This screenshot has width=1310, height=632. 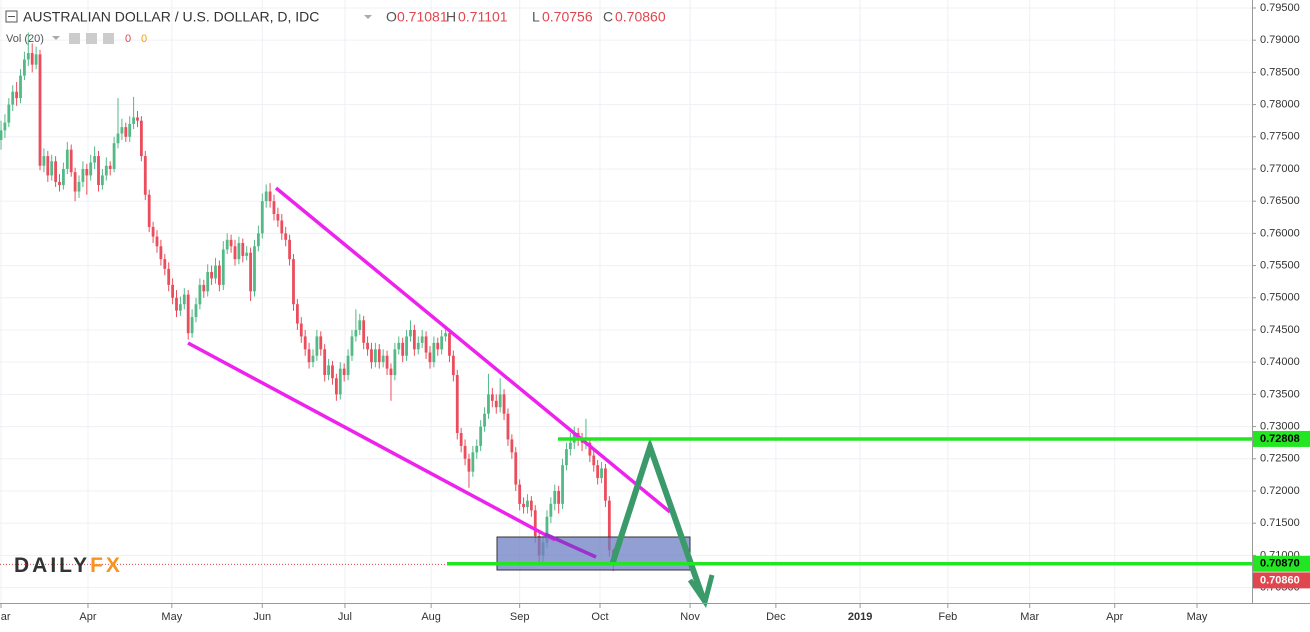 What do you see at coordinates (74, 38) in the screenshot?
I see `settings-icon` at bounding box center [74, 38].